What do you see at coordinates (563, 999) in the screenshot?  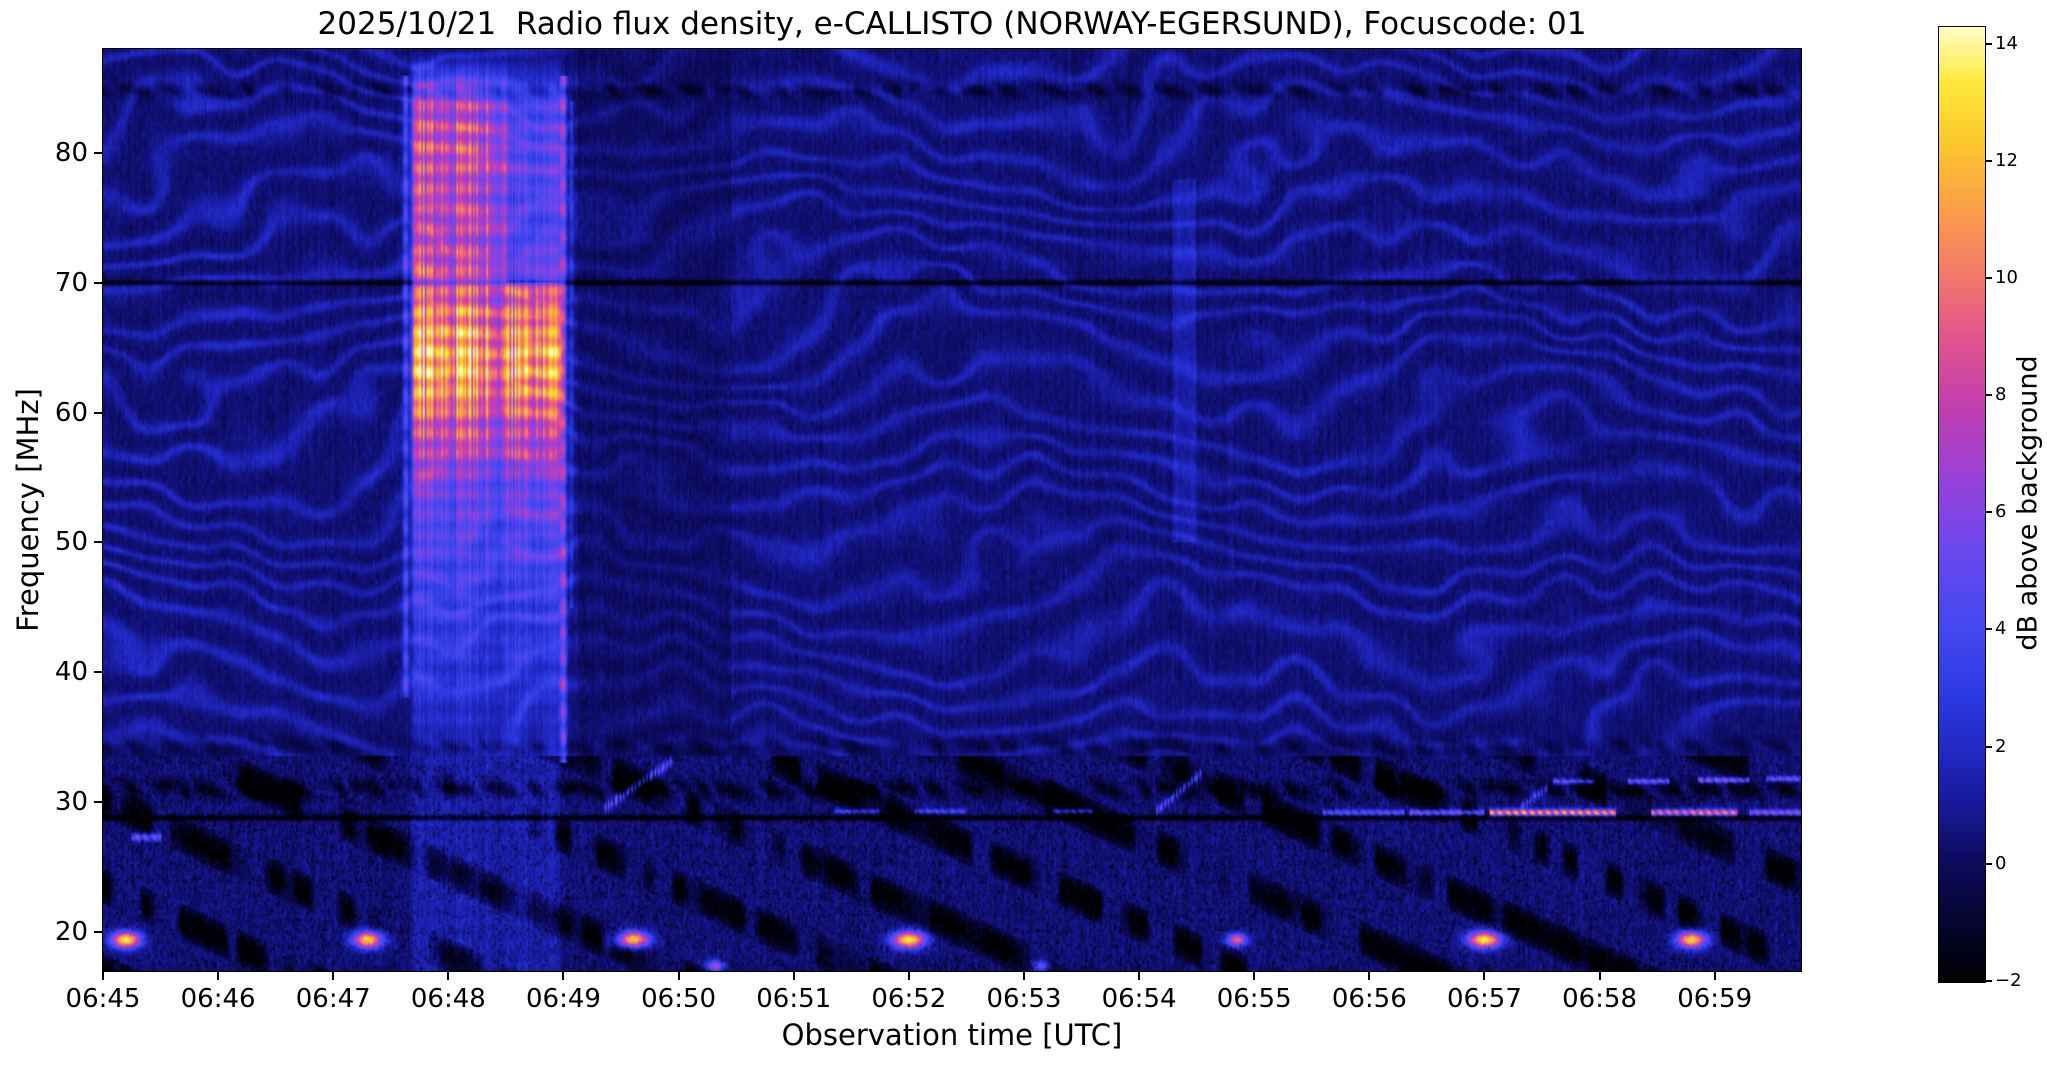 I see `x-tick-label: 06:49` at bounding box center [563, 999].